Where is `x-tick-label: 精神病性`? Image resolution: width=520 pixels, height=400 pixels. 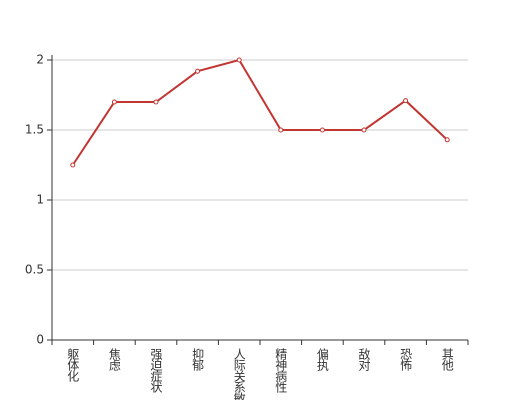 x-tick-label: 精神病性 is located at coordinates (281, 371).